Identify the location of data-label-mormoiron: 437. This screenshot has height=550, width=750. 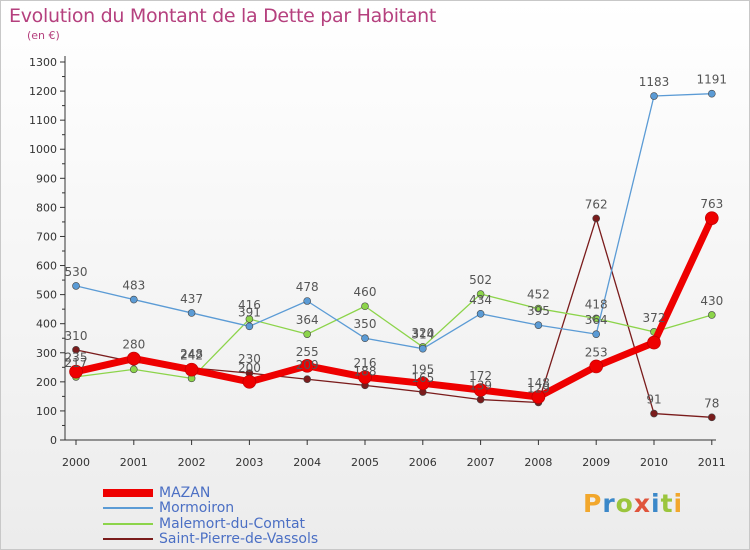
(191, 299).